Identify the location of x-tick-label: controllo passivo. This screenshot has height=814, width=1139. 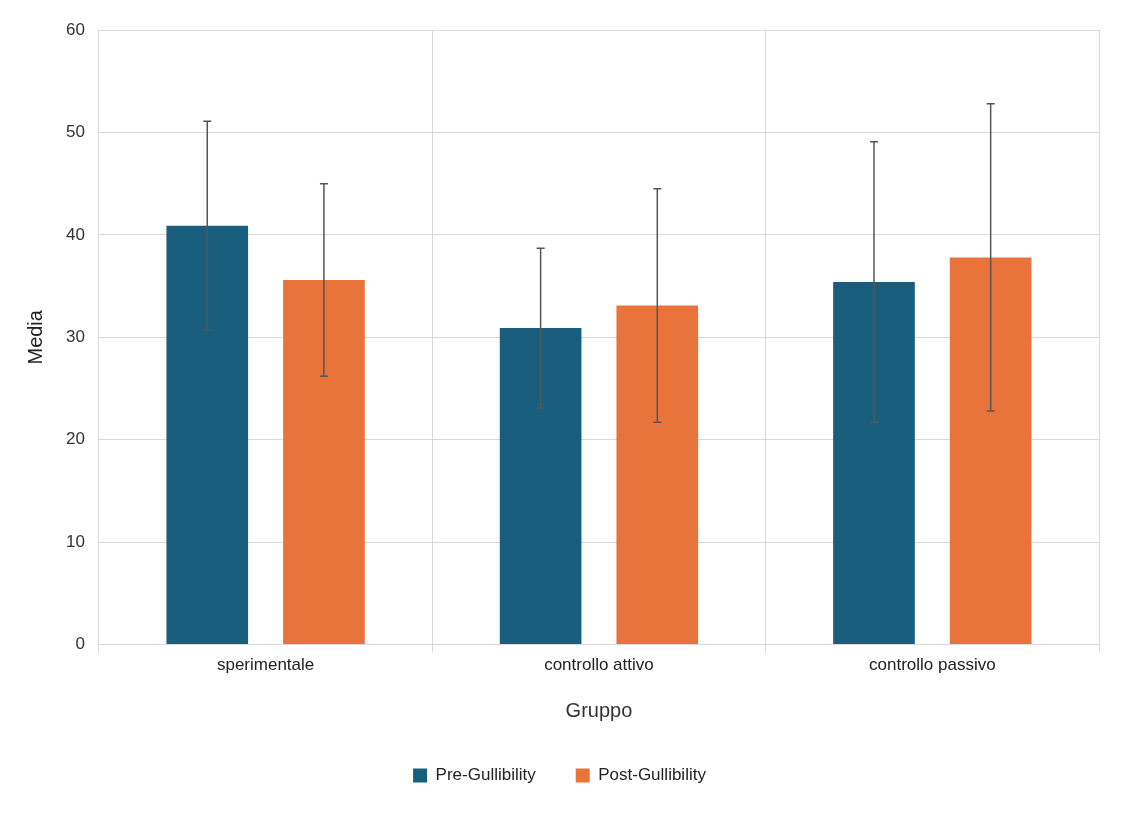
(932, 665).